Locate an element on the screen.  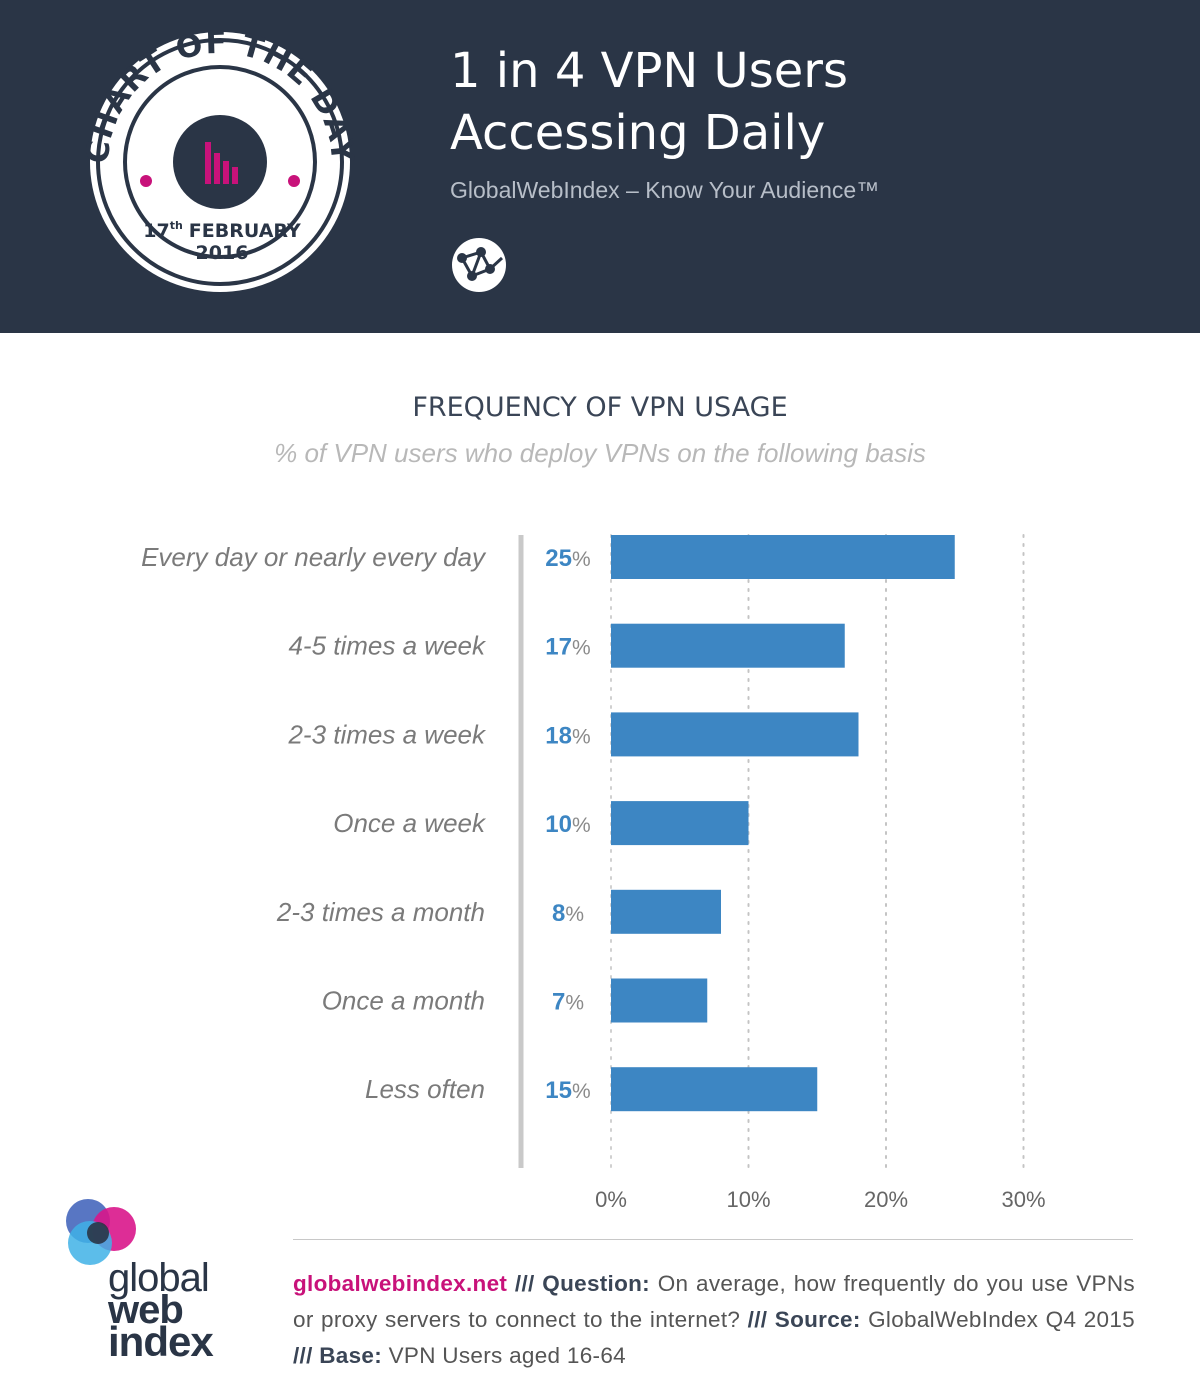
page-title: 1 in 4 VPN Users Accessing Daily is located at coordinates (649, 102).